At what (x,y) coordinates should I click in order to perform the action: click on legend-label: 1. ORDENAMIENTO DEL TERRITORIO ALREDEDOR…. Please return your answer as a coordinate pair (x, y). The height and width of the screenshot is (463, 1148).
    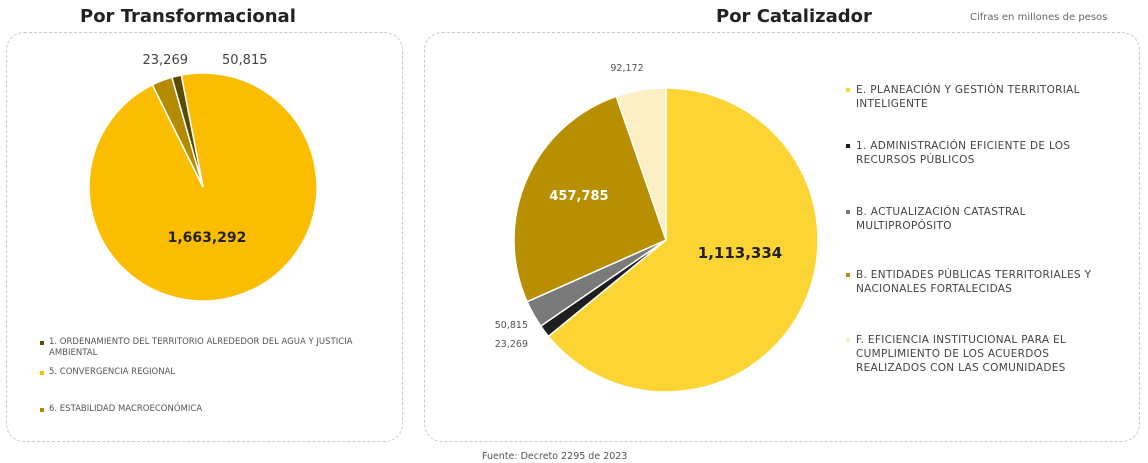
    Looking at the image, I should click on (201, 347).